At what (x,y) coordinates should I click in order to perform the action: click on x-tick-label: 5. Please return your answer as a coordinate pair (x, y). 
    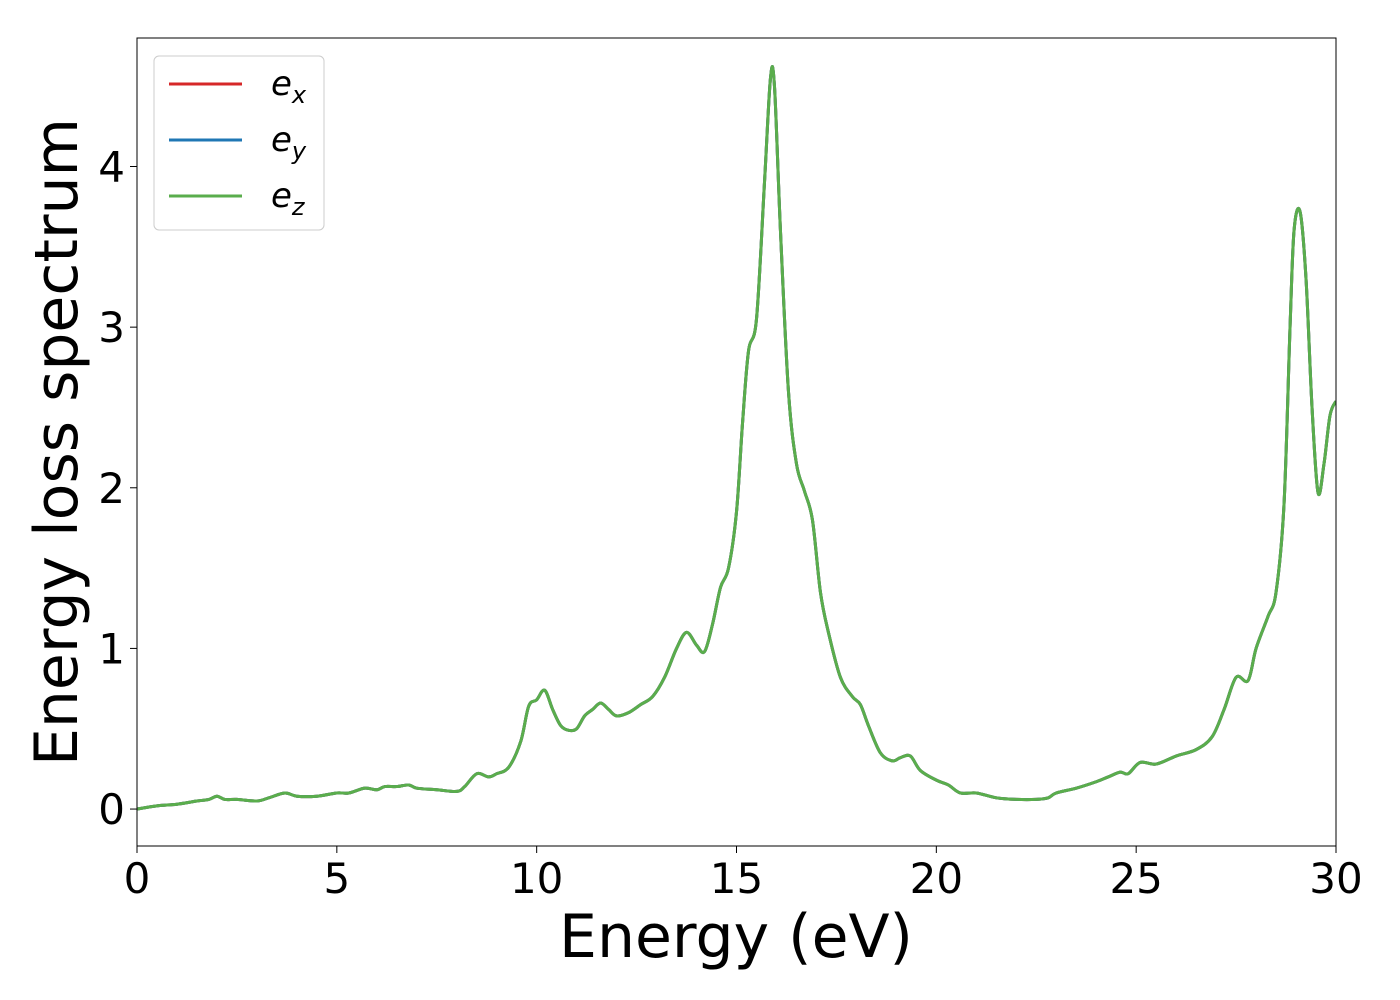
    Looking at the image, I should click on (336, 878).